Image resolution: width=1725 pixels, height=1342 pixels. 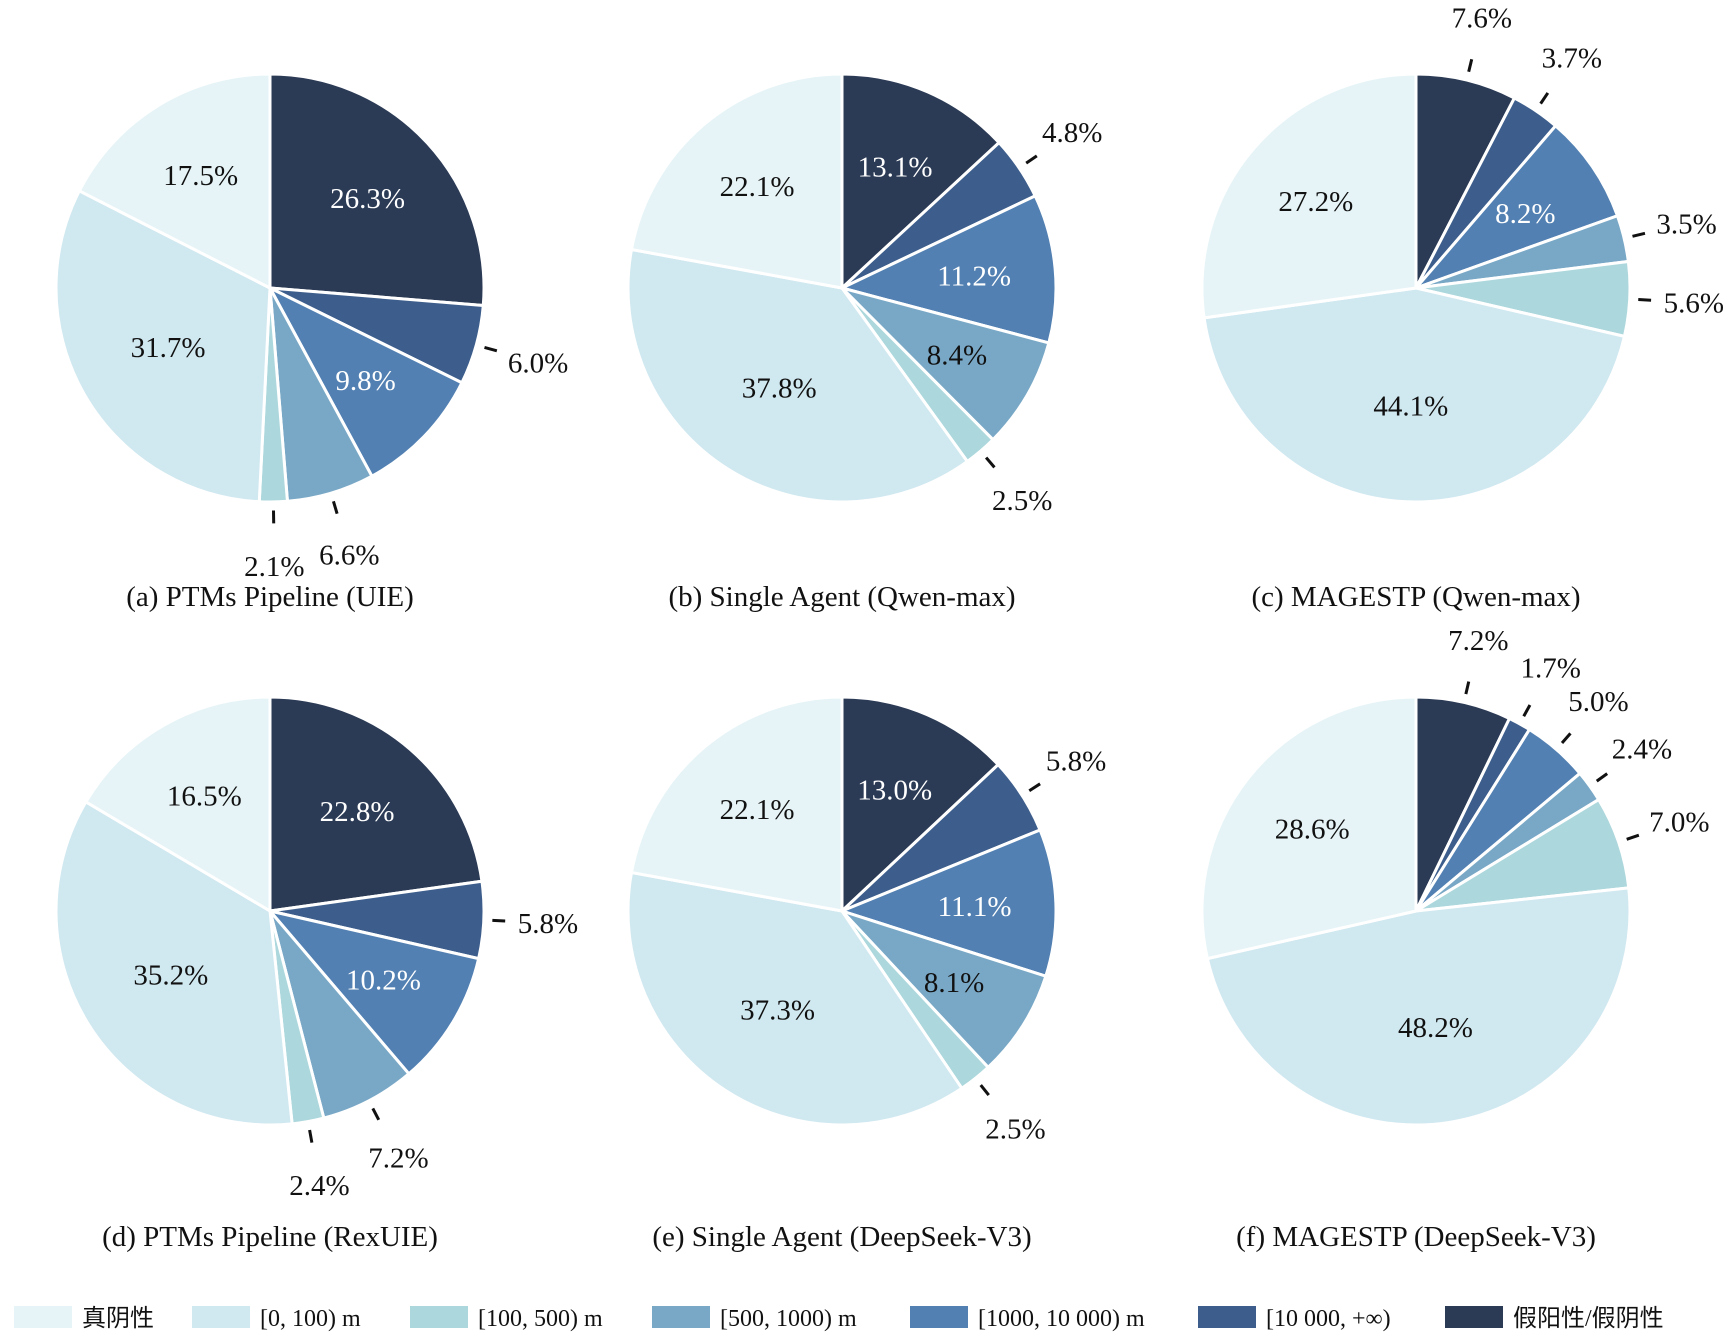 What do you see at coordinates (270, 597) in the screenshot?
I see `subplot-caption: (a) PTMs Pipeline (UIE)` at bounding box center [270, 597].